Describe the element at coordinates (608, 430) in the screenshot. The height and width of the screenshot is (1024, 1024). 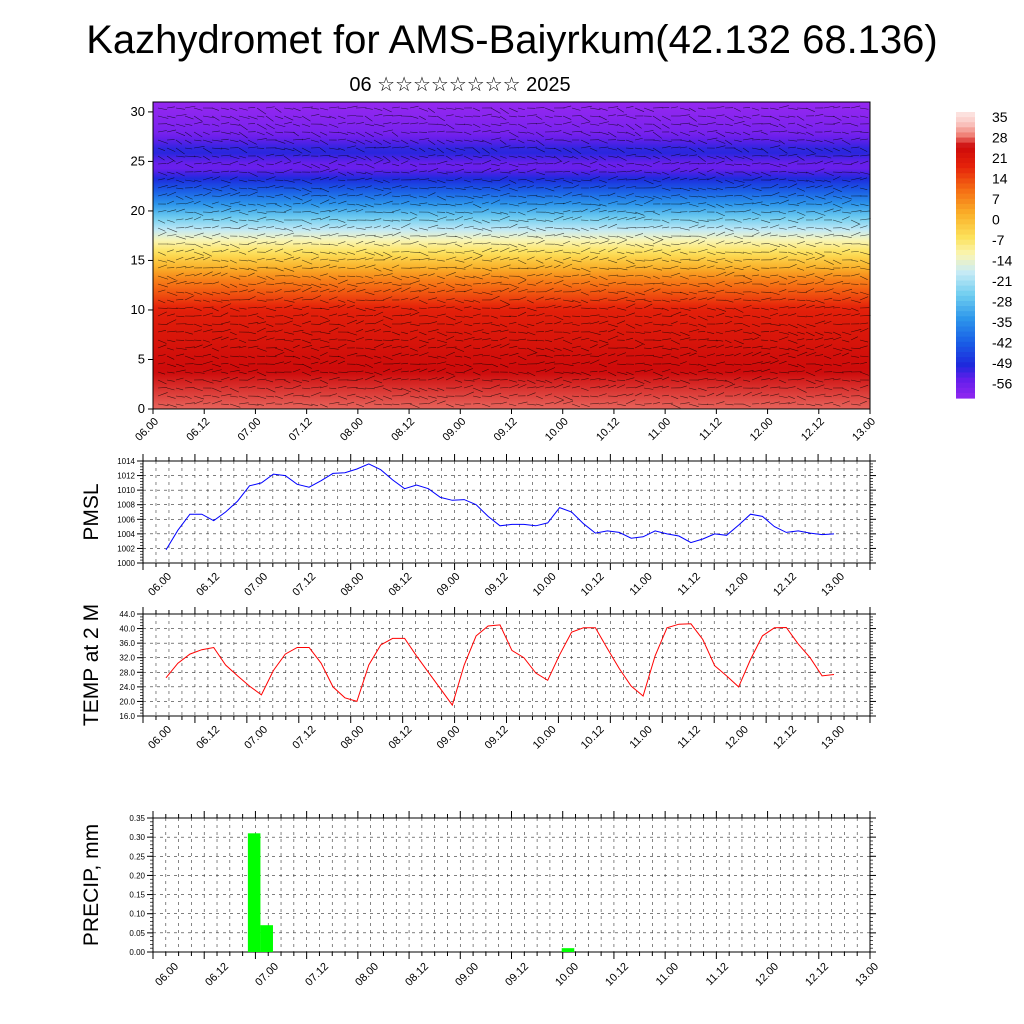
I see `x-tick-label: 10.12` at that location.